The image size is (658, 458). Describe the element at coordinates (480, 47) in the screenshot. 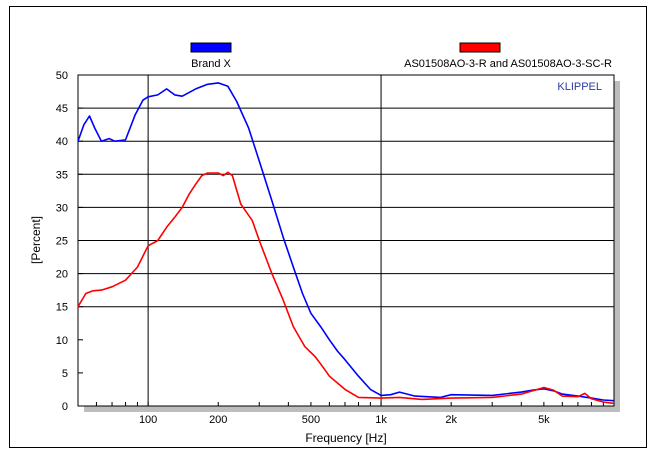

I see `legend-swatch-as01508ao` at that location.